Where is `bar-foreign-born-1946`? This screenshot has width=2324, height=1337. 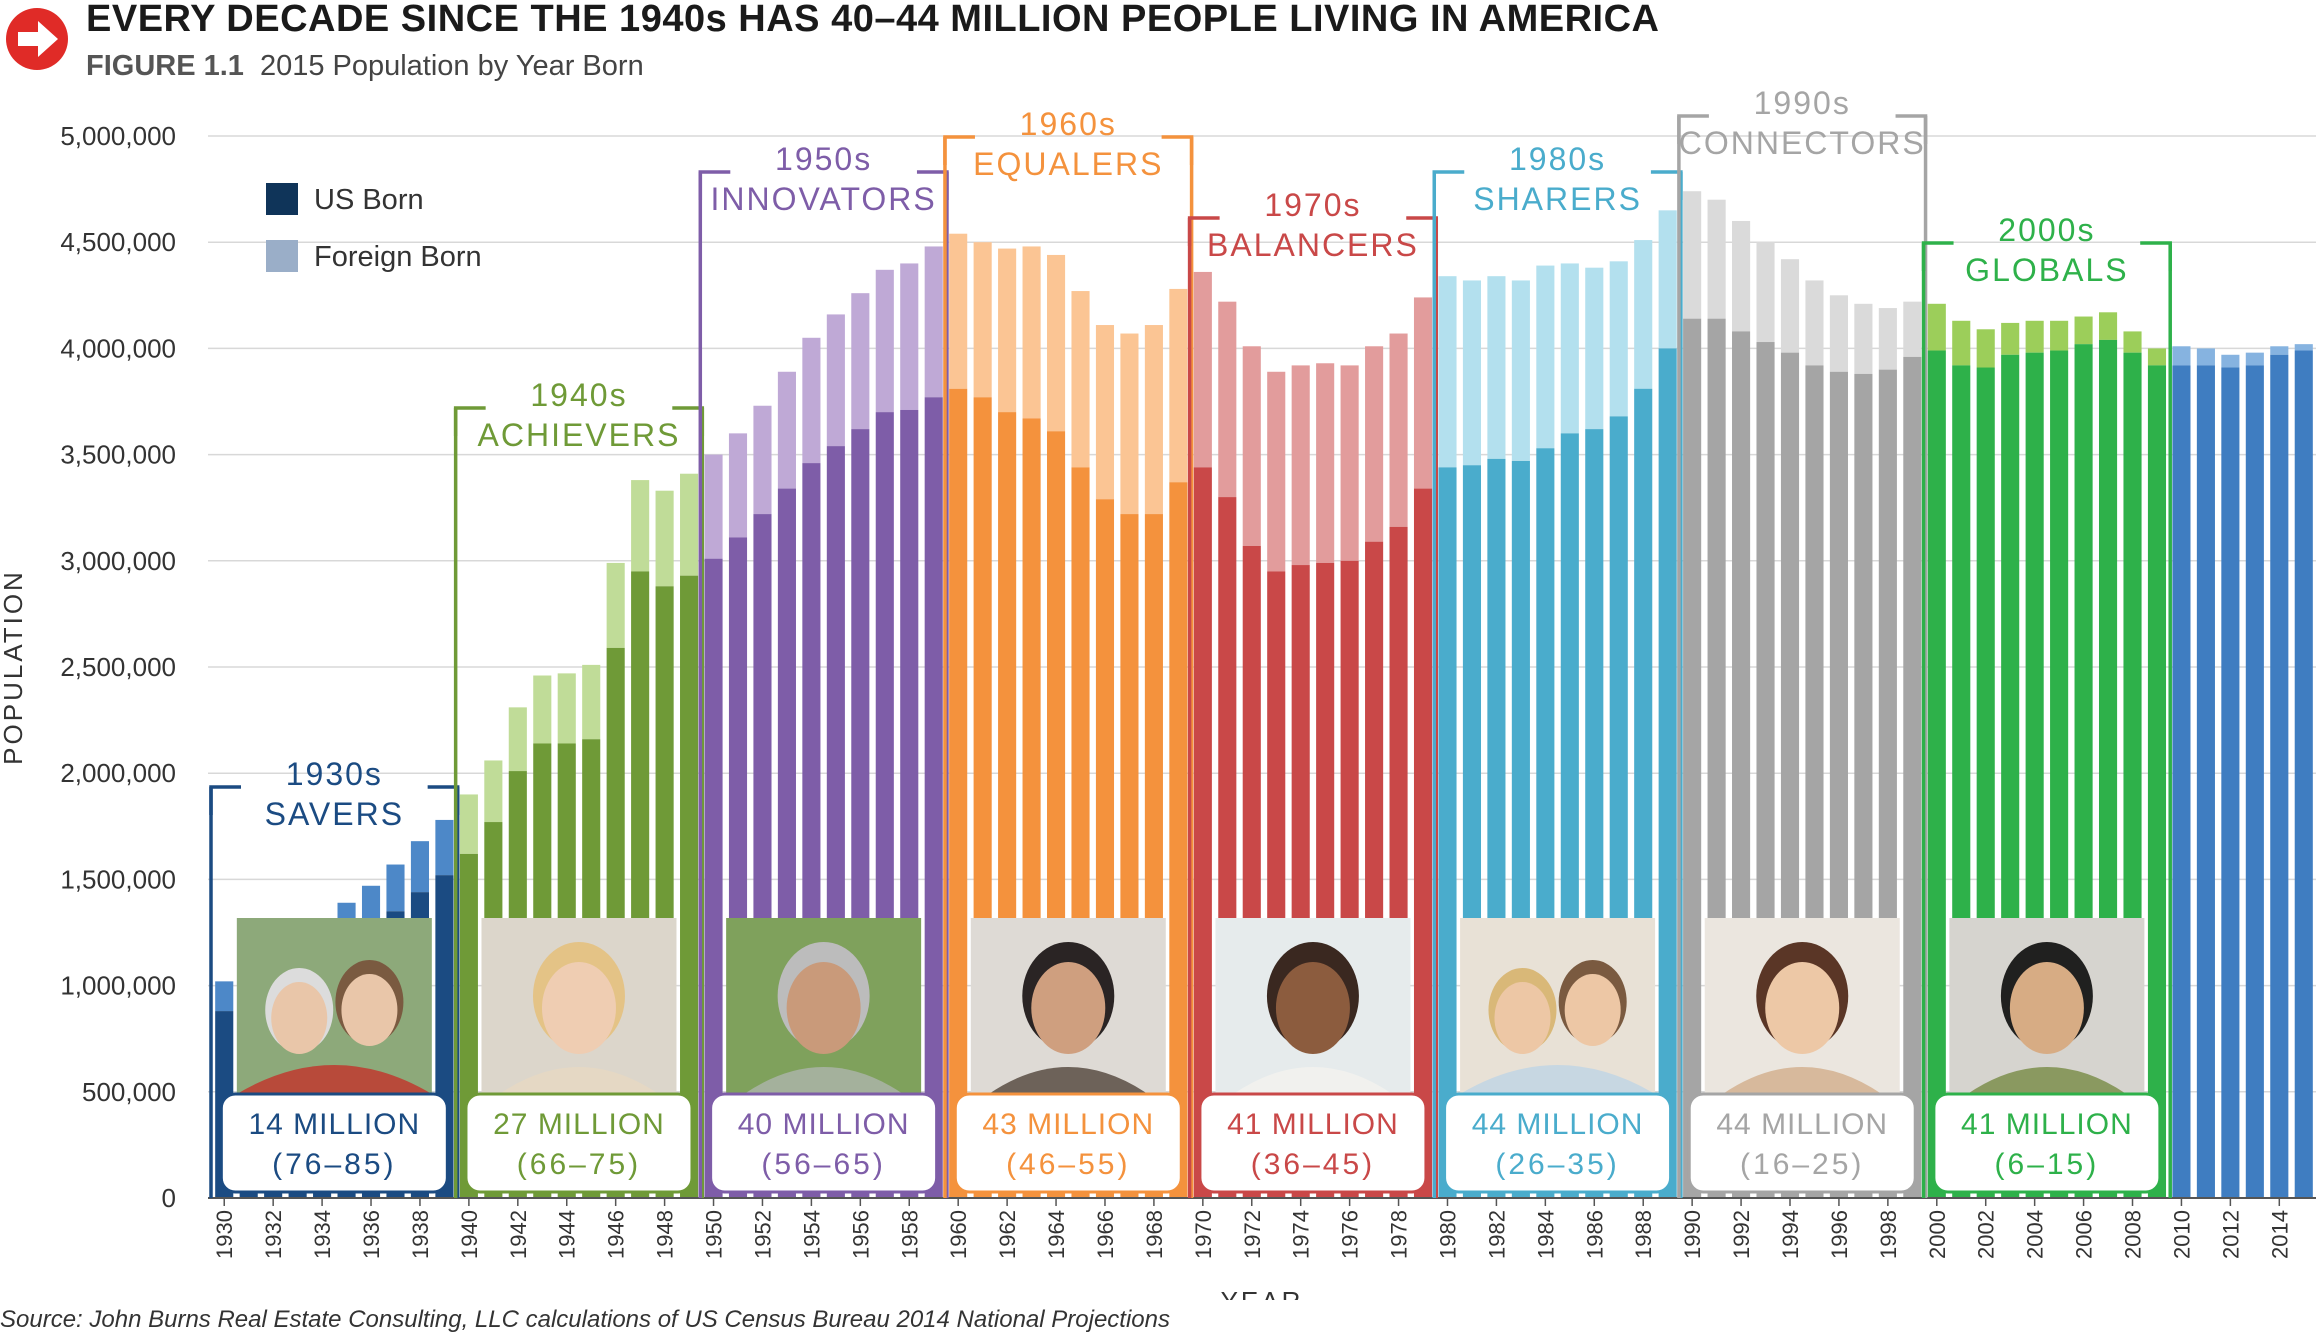 bar-foreign-born-1946 is located at coordinates (615, 605).